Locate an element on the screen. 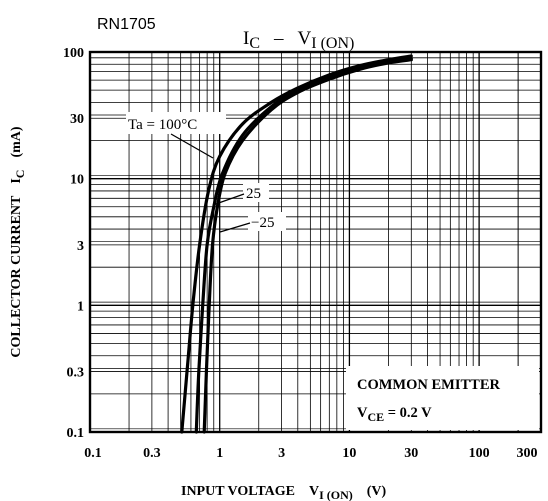 Image resolution: width=548 pixels, height=501 pixels. title-second-sub: I (ON) is located at coordinates (332, 43).